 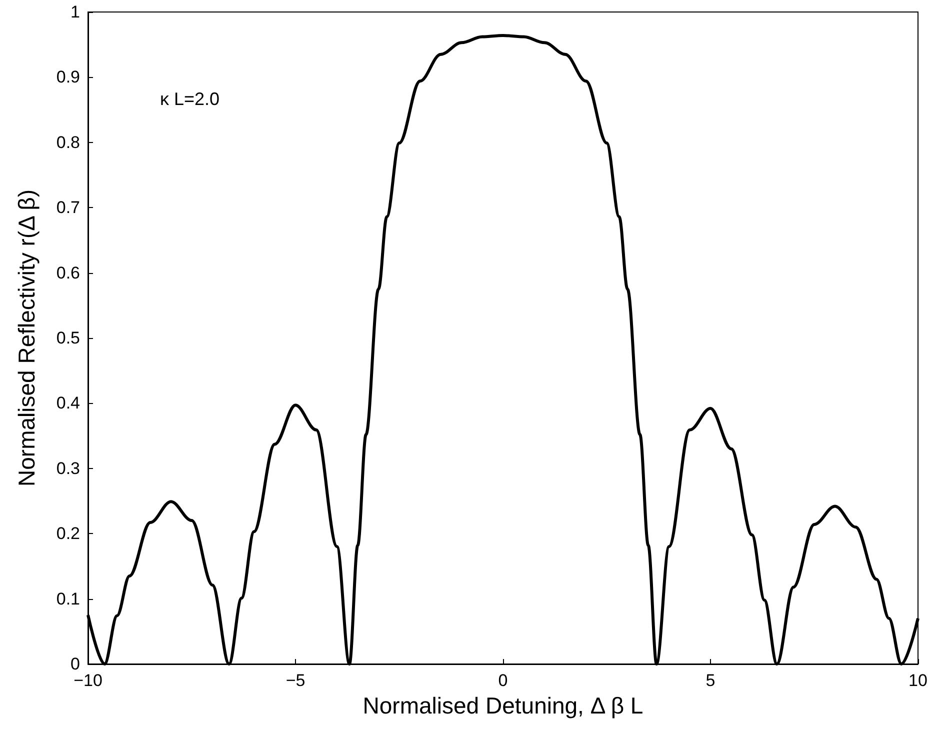 What do you see at coordinates (68, 272) in the screenshot?
I see `y-tick-label: 0.6` at bounding box center [68, 272].